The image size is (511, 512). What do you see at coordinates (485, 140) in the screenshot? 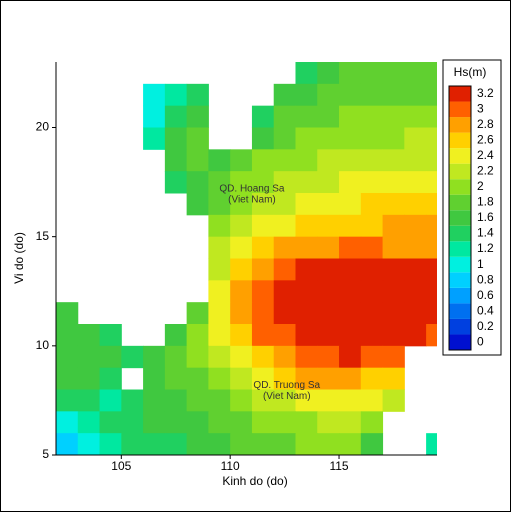
I see `colorbar-tick-label: 2.6` at bounding box center [485, 140].